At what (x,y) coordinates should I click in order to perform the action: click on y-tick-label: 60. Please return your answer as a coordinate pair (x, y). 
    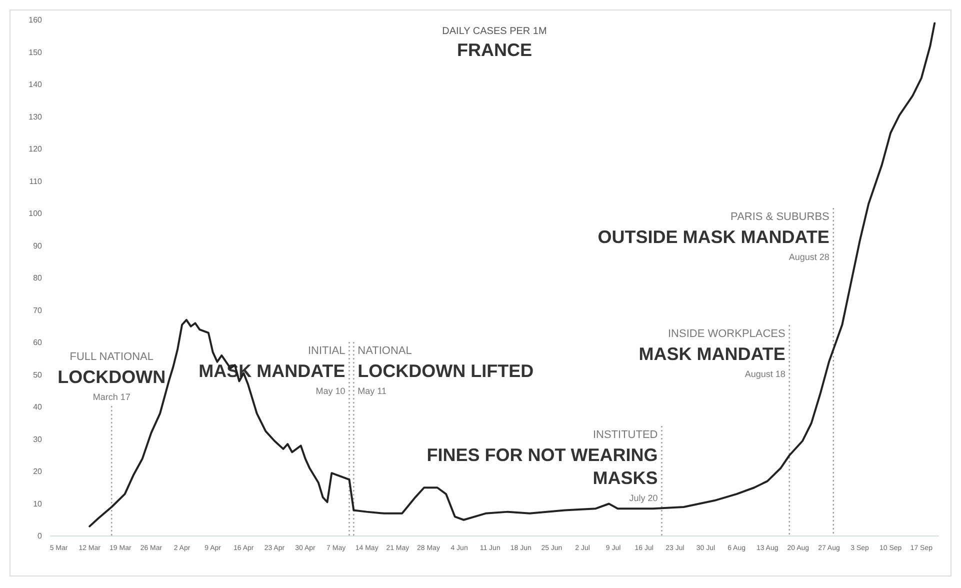
    Looking at the image, I should click on (38, 343).